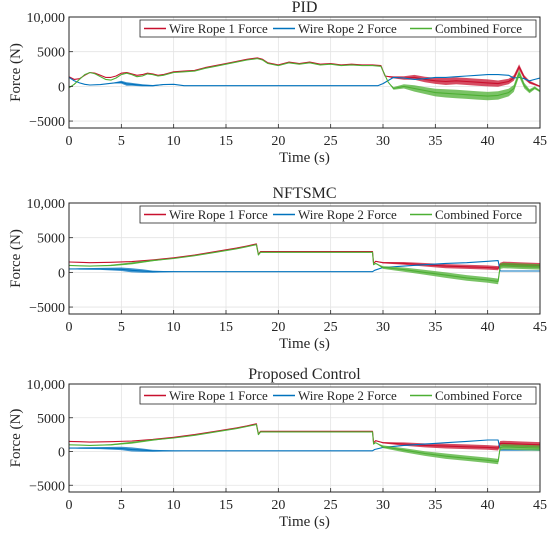 Image resolution: width=550 pixels, height=539 pixels. I want to click on chart-title: PID, so click(305, 8).